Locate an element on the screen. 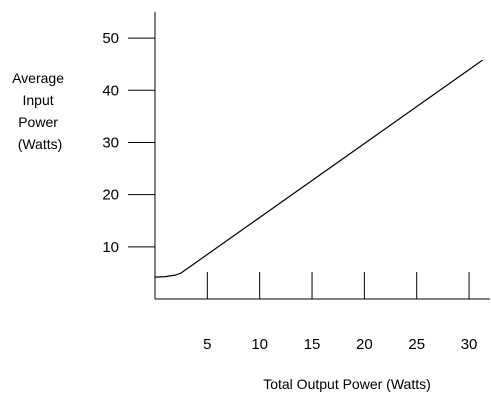 This screenshot has width=491, height=395. y-axis-title-line: Input is located at coordinates (37, 100).